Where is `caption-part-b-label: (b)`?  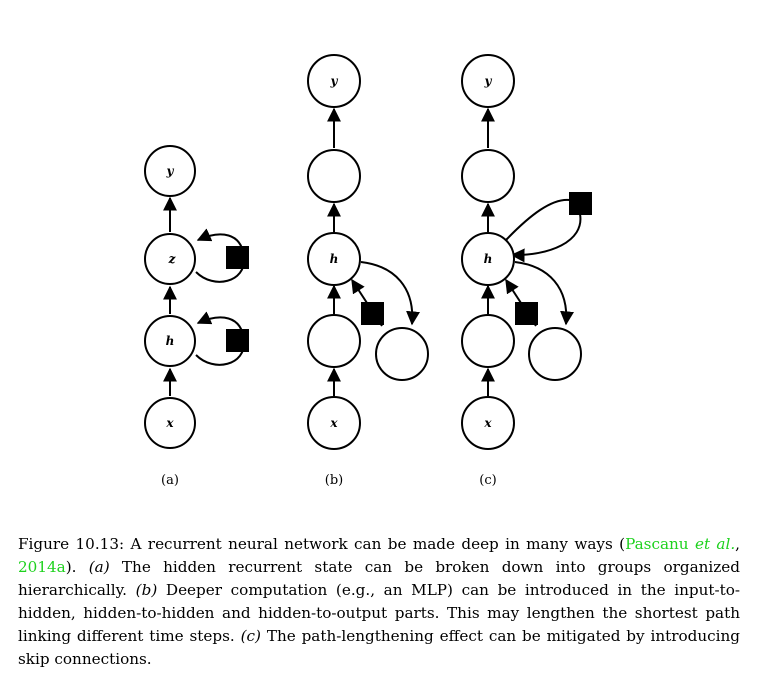
caption-part-b-label: (b) is located at coordinates (147, 590).